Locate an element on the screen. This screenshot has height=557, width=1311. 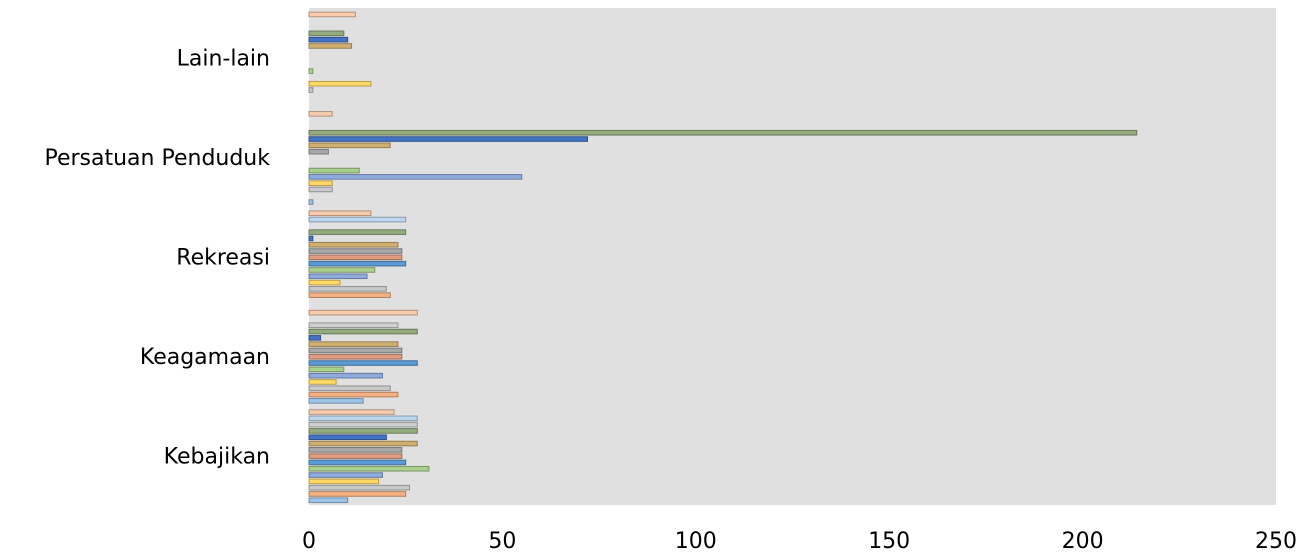
bar-persatuan-penduduk-s10 is located at coordinates (349, 145).